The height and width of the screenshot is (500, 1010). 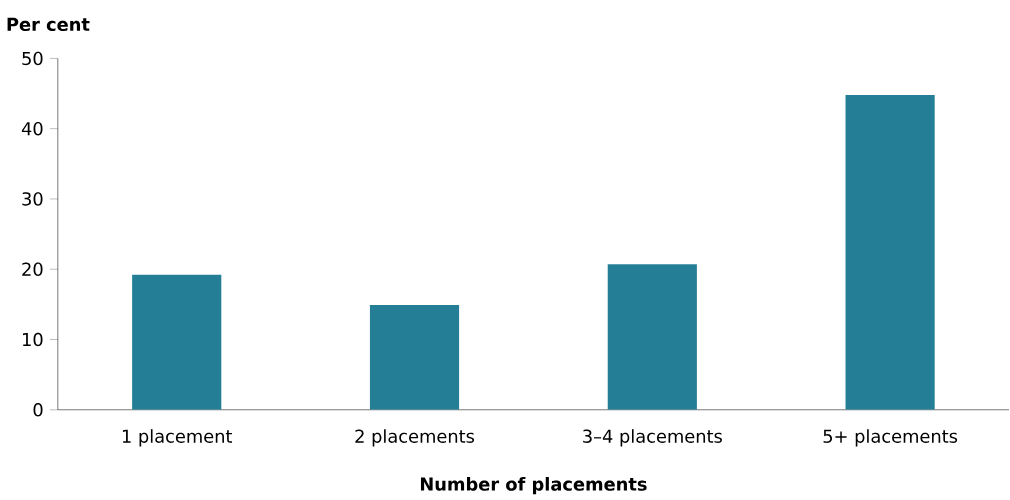 I want to click on x-tick-label: 5+ placements, so click(x=890, y=438).